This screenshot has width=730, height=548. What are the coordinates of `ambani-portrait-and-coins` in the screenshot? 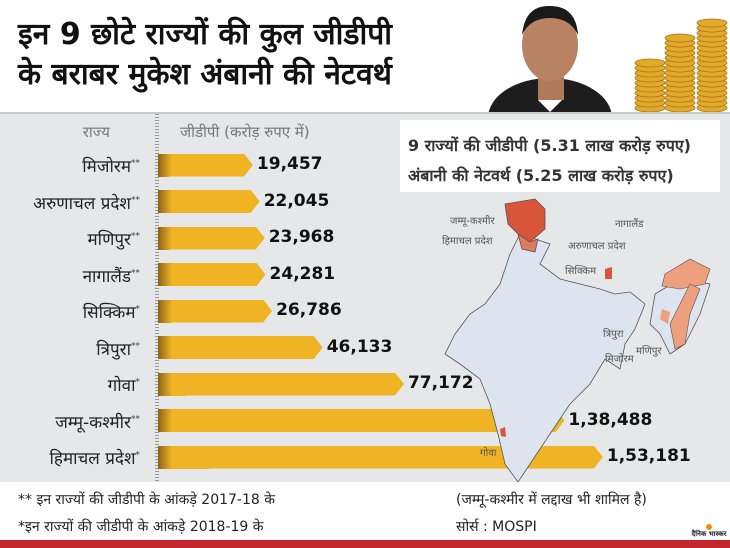 It's located at (608, 58).